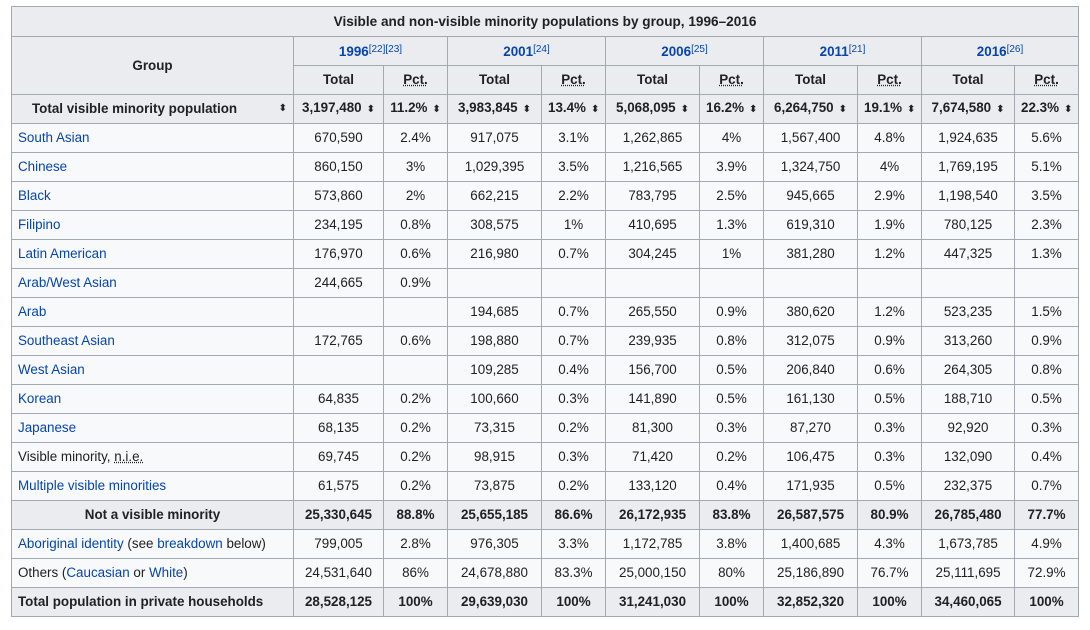 The height and width of the screenshot is (630, 1090). What do you see at coordinates (653, 428) in the screenshot?
I see `value-cell: 81,300` at bounding box center [653, 428].